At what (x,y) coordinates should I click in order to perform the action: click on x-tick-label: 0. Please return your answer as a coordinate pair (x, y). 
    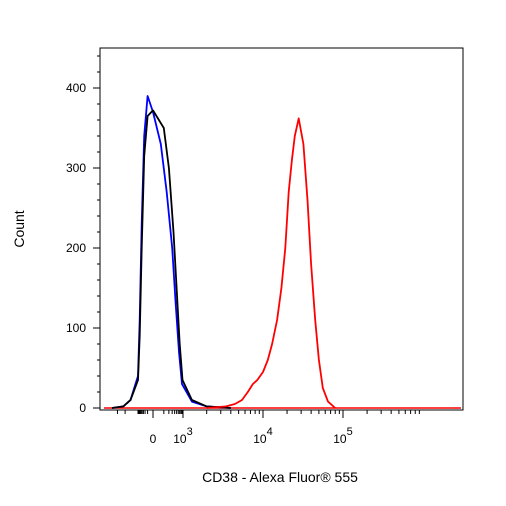
    Looking at the image, I should click on (153, 439).